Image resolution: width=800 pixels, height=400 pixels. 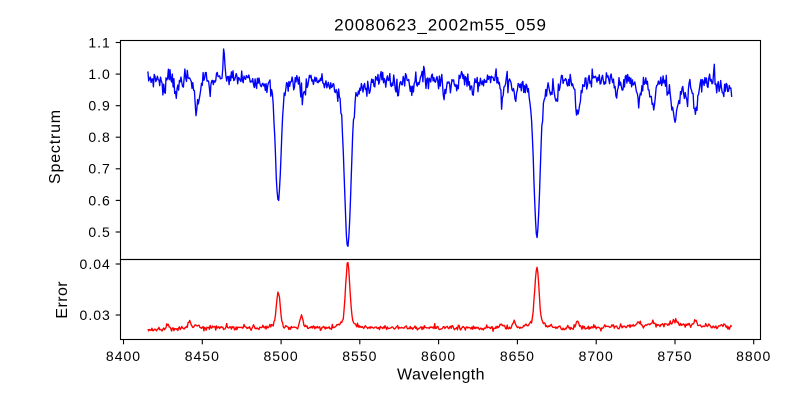 I want to click on svg-text: 0.7, so click(x=99, y=169).